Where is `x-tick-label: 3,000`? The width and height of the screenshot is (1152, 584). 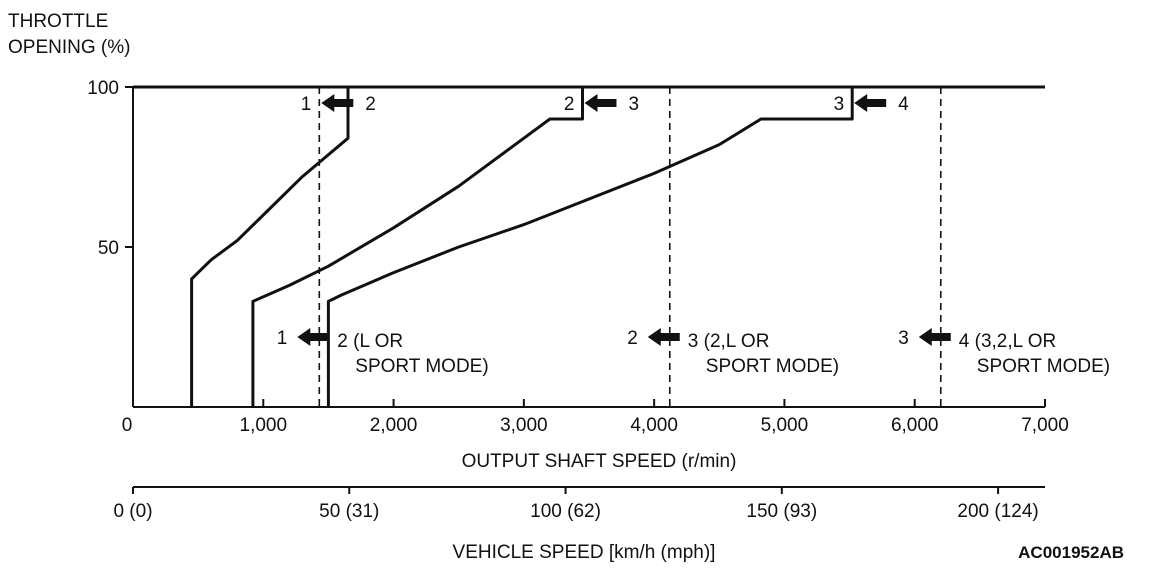 x-tick-label: 3,000 is located at coordinates (524, 425).